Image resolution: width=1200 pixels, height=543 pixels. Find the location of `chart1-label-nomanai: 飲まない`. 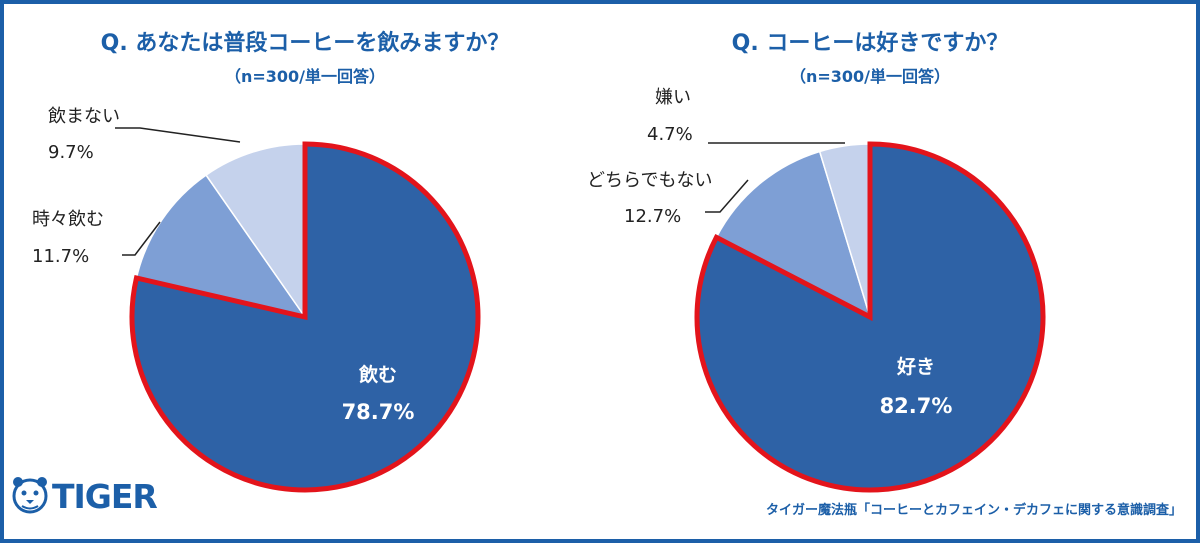

chart1-label-nomanai: 飲まない is located at coordinates (84, 116).